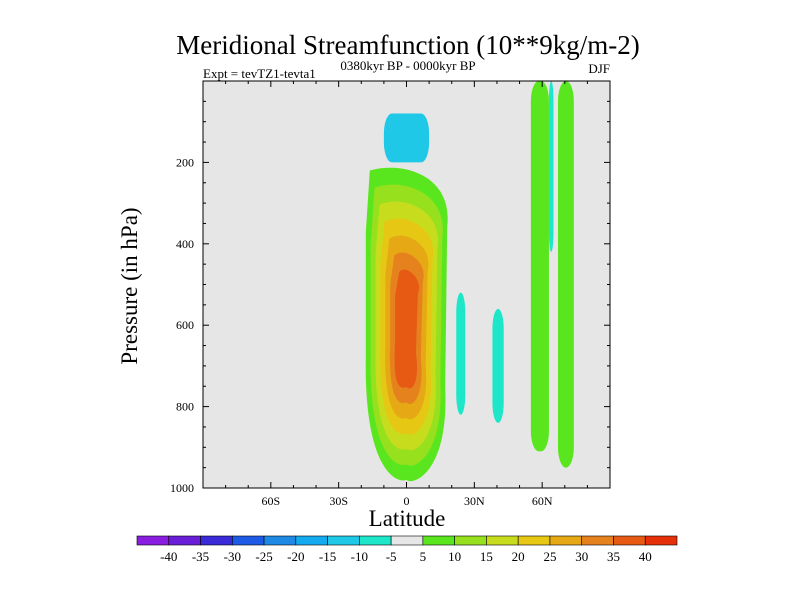 The height and width of the screenshot is (600, 800). I want to click on x-tick-label: 60N, so click(542, 501).